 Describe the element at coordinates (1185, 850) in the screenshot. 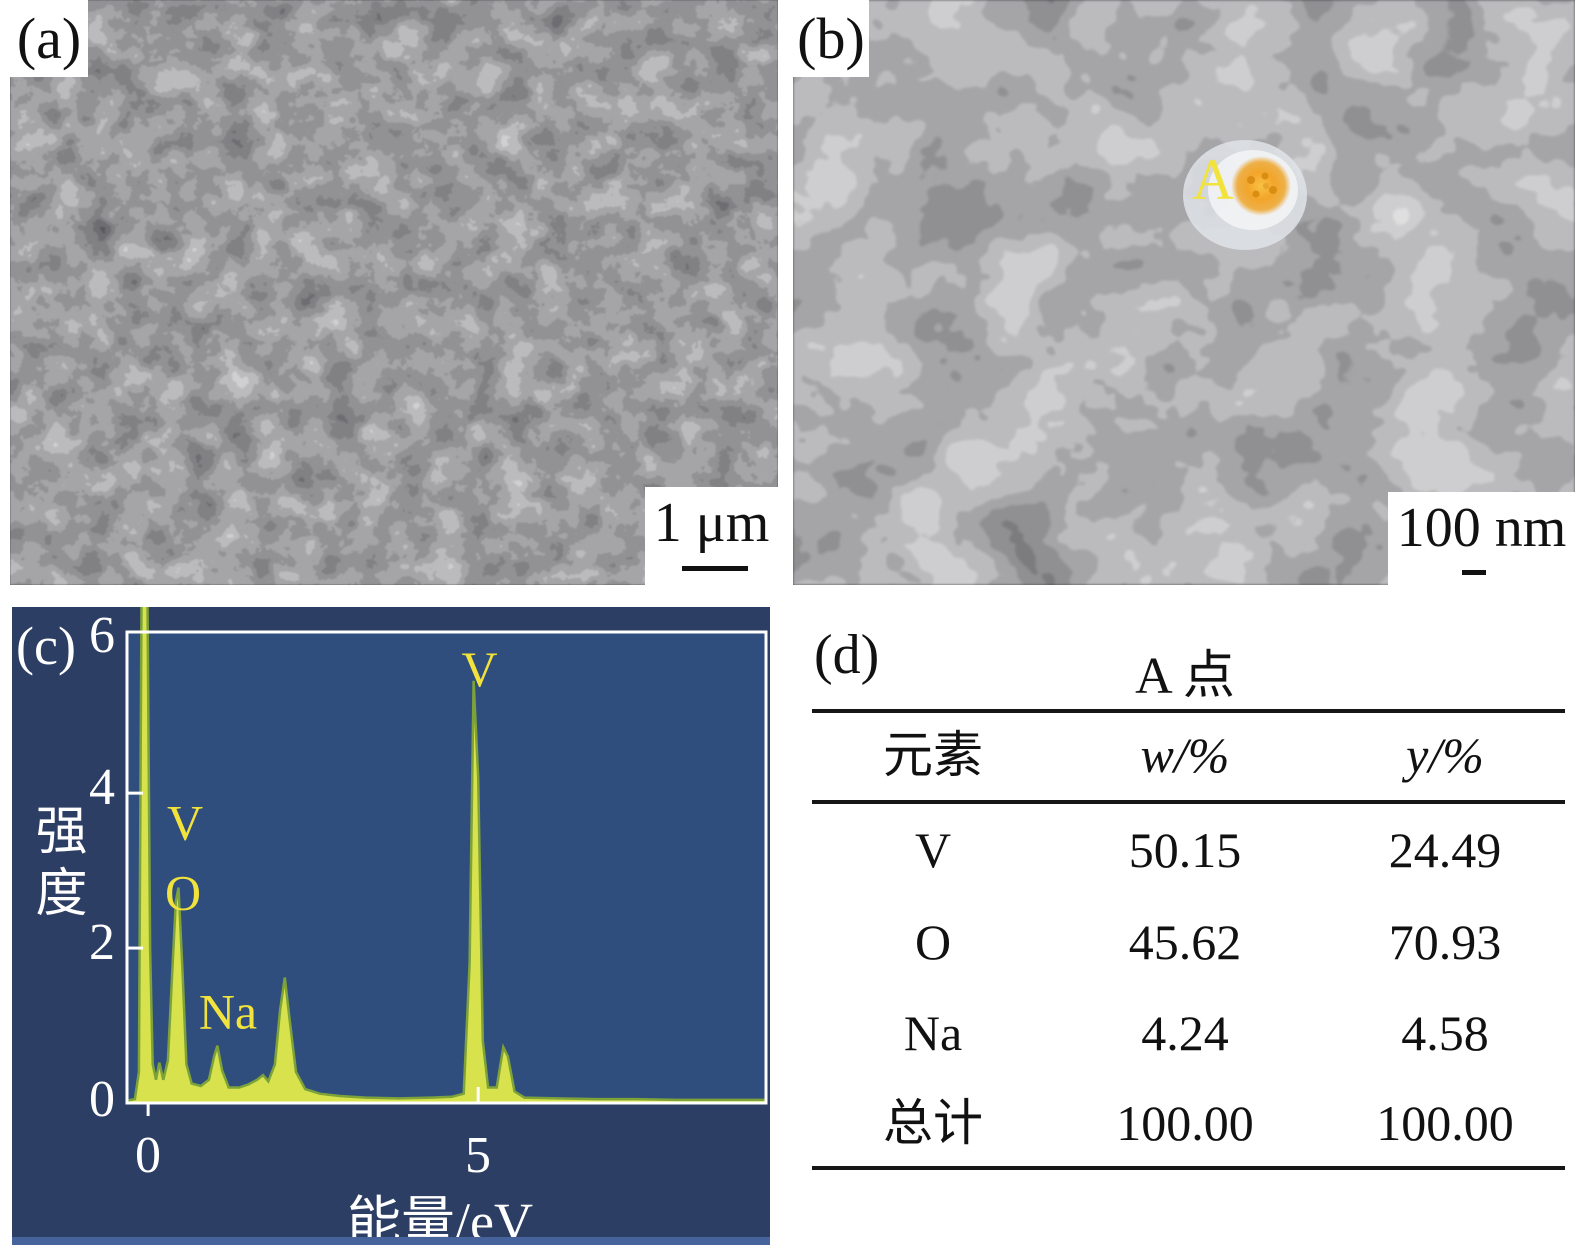

I see `weight-percent-value: 50.15` at that location.